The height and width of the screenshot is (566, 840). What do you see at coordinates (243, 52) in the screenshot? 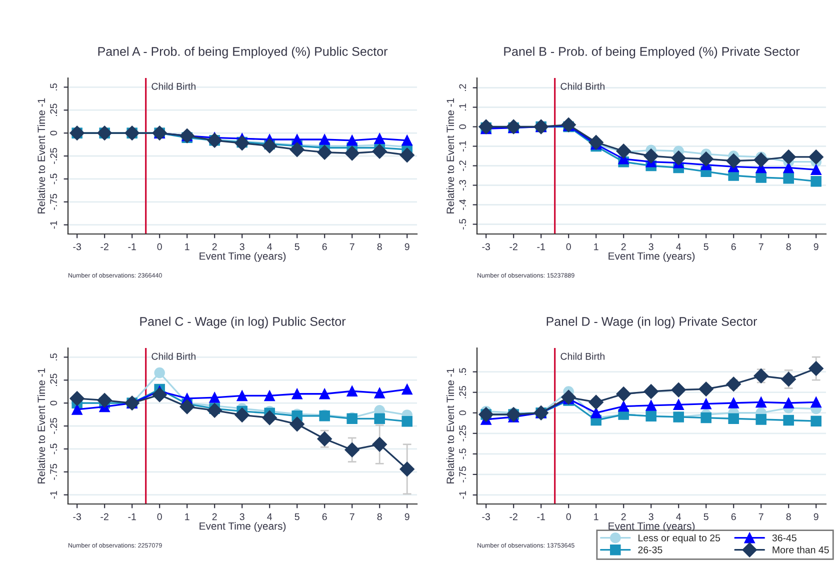
I see `chart-title: Panel A - Prob. of being Employed (%) Public Sector` at bounding box center [243, 52].